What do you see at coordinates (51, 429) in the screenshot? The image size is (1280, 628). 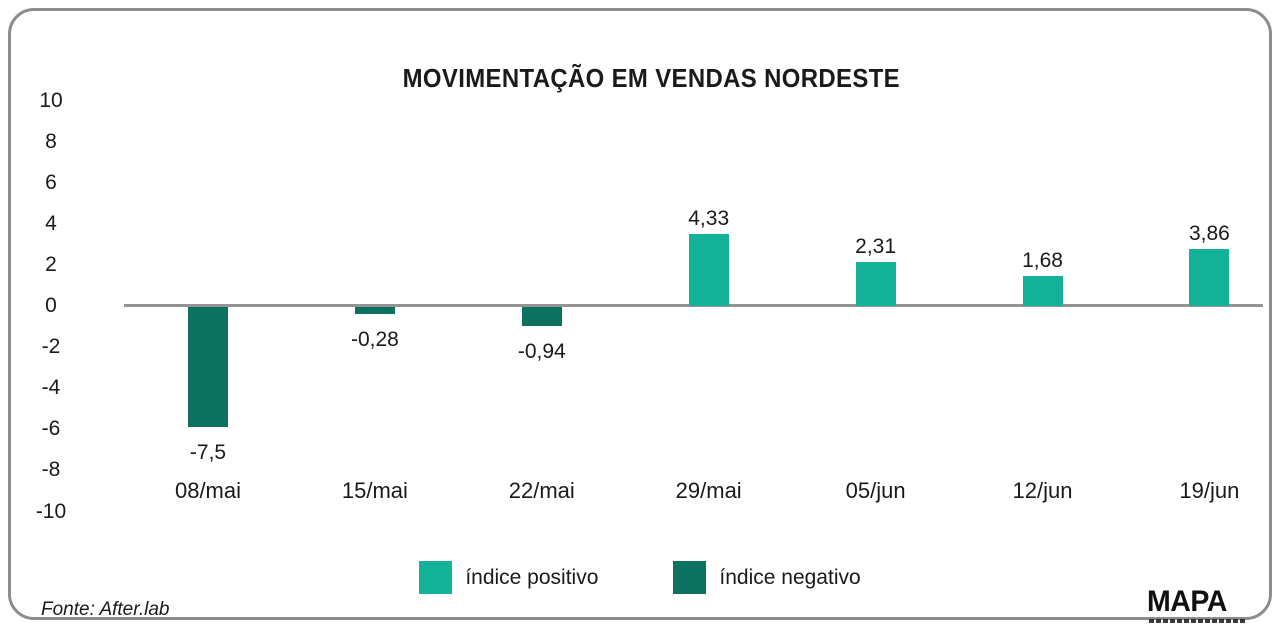 I see `y-tick-label: -6` at bounding box center [51, 429].